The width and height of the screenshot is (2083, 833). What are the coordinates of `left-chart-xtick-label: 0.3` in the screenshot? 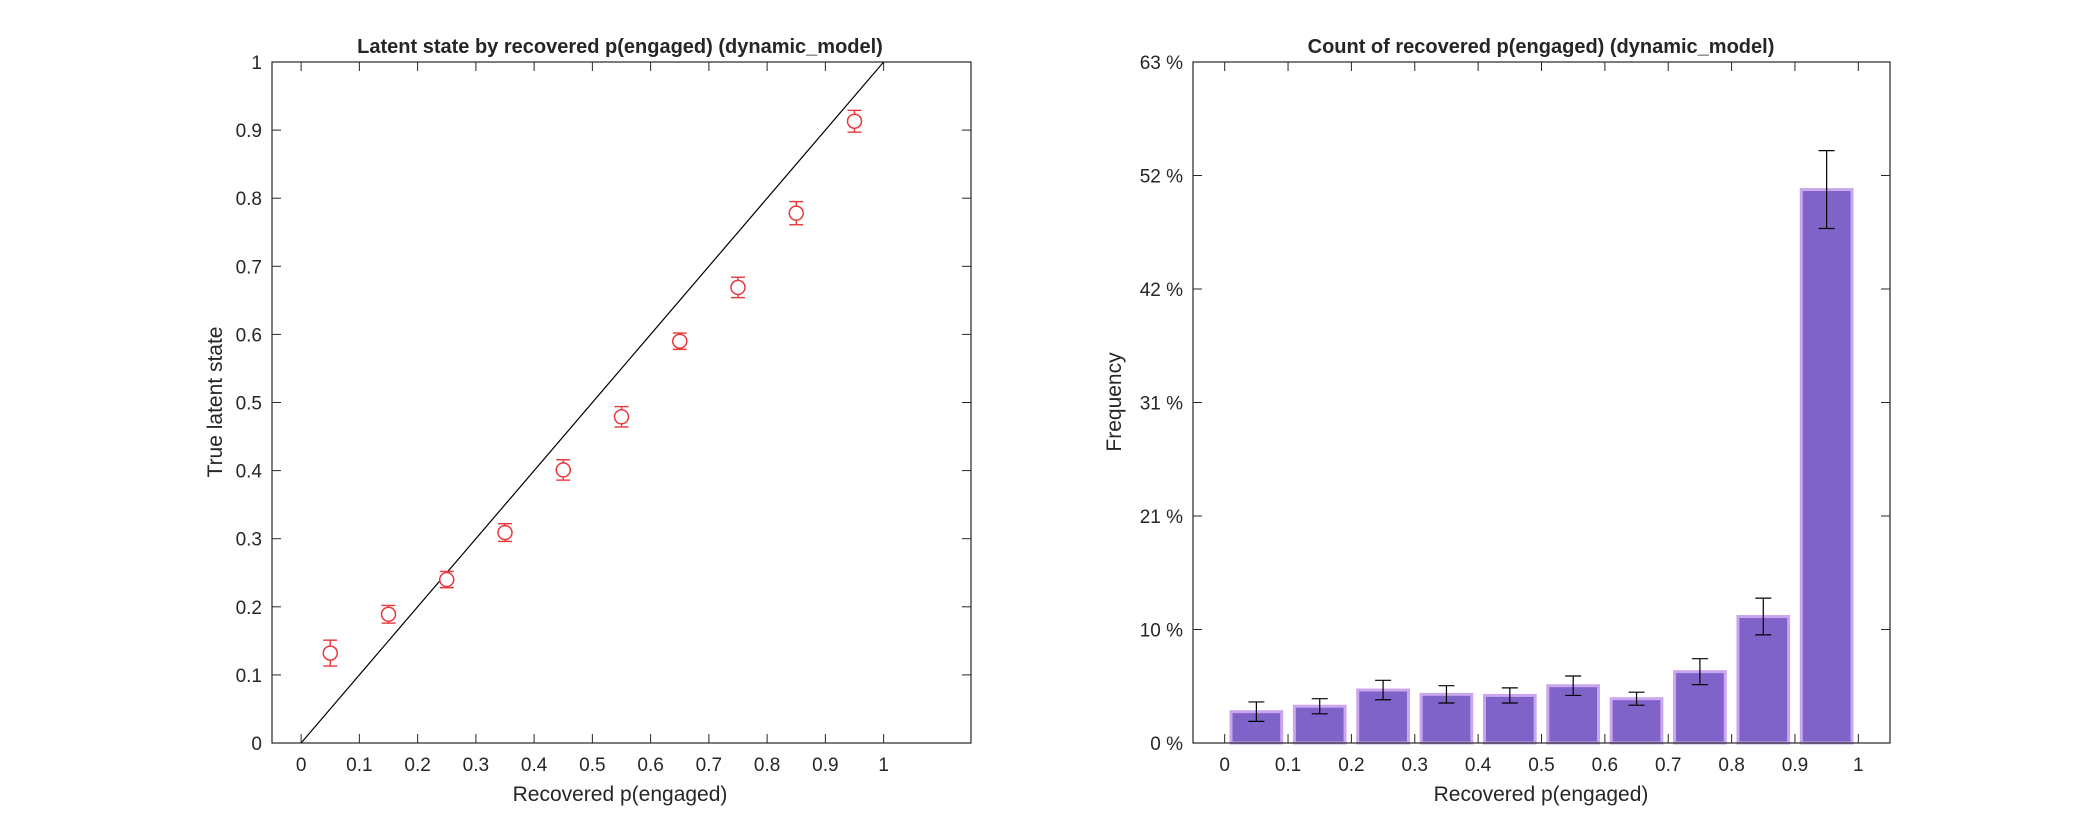 It's located at (476, 765).